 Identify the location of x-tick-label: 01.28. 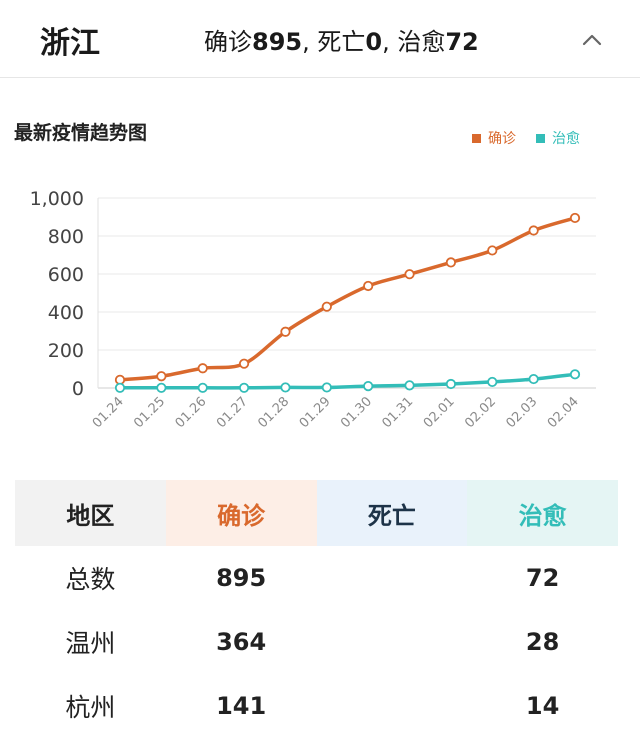
(273, 412).